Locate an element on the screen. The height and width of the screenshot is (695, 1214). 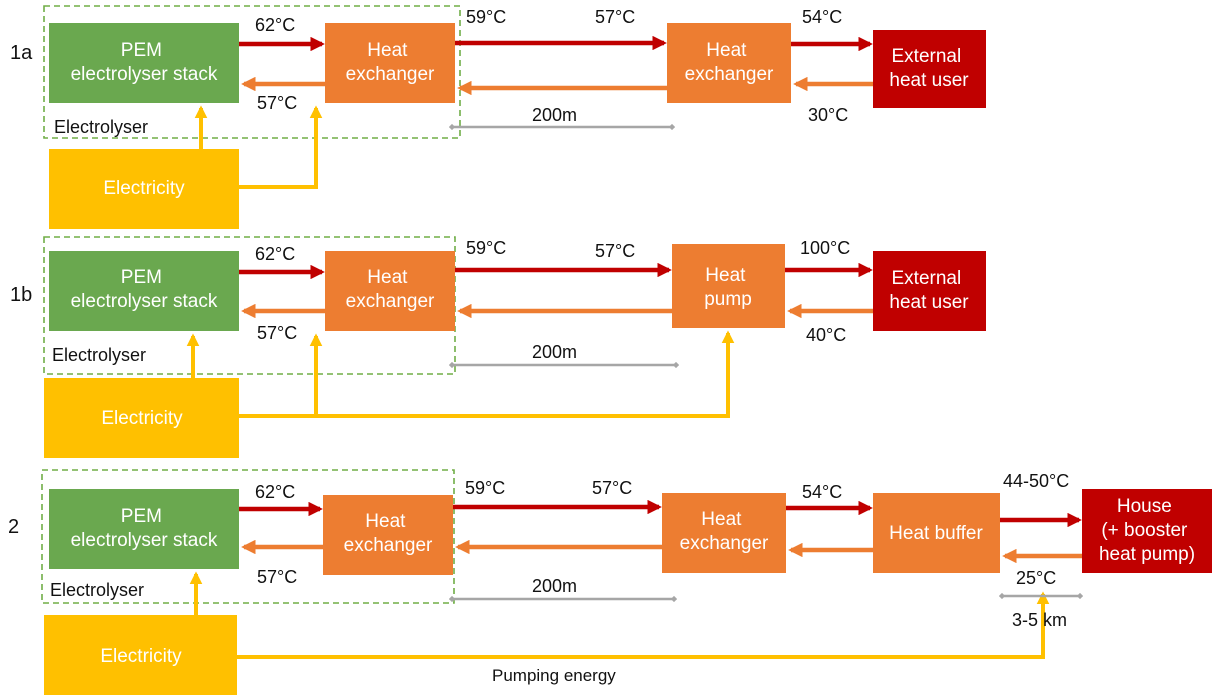
temp-user-in: 100°C is located at coordinates (825, 248).